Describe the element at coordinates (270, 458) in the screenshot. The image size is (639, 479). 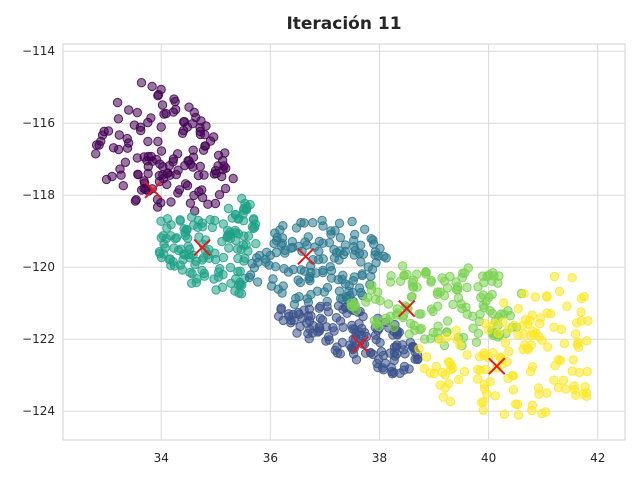
I see `x-tick-label: 36` at that location.